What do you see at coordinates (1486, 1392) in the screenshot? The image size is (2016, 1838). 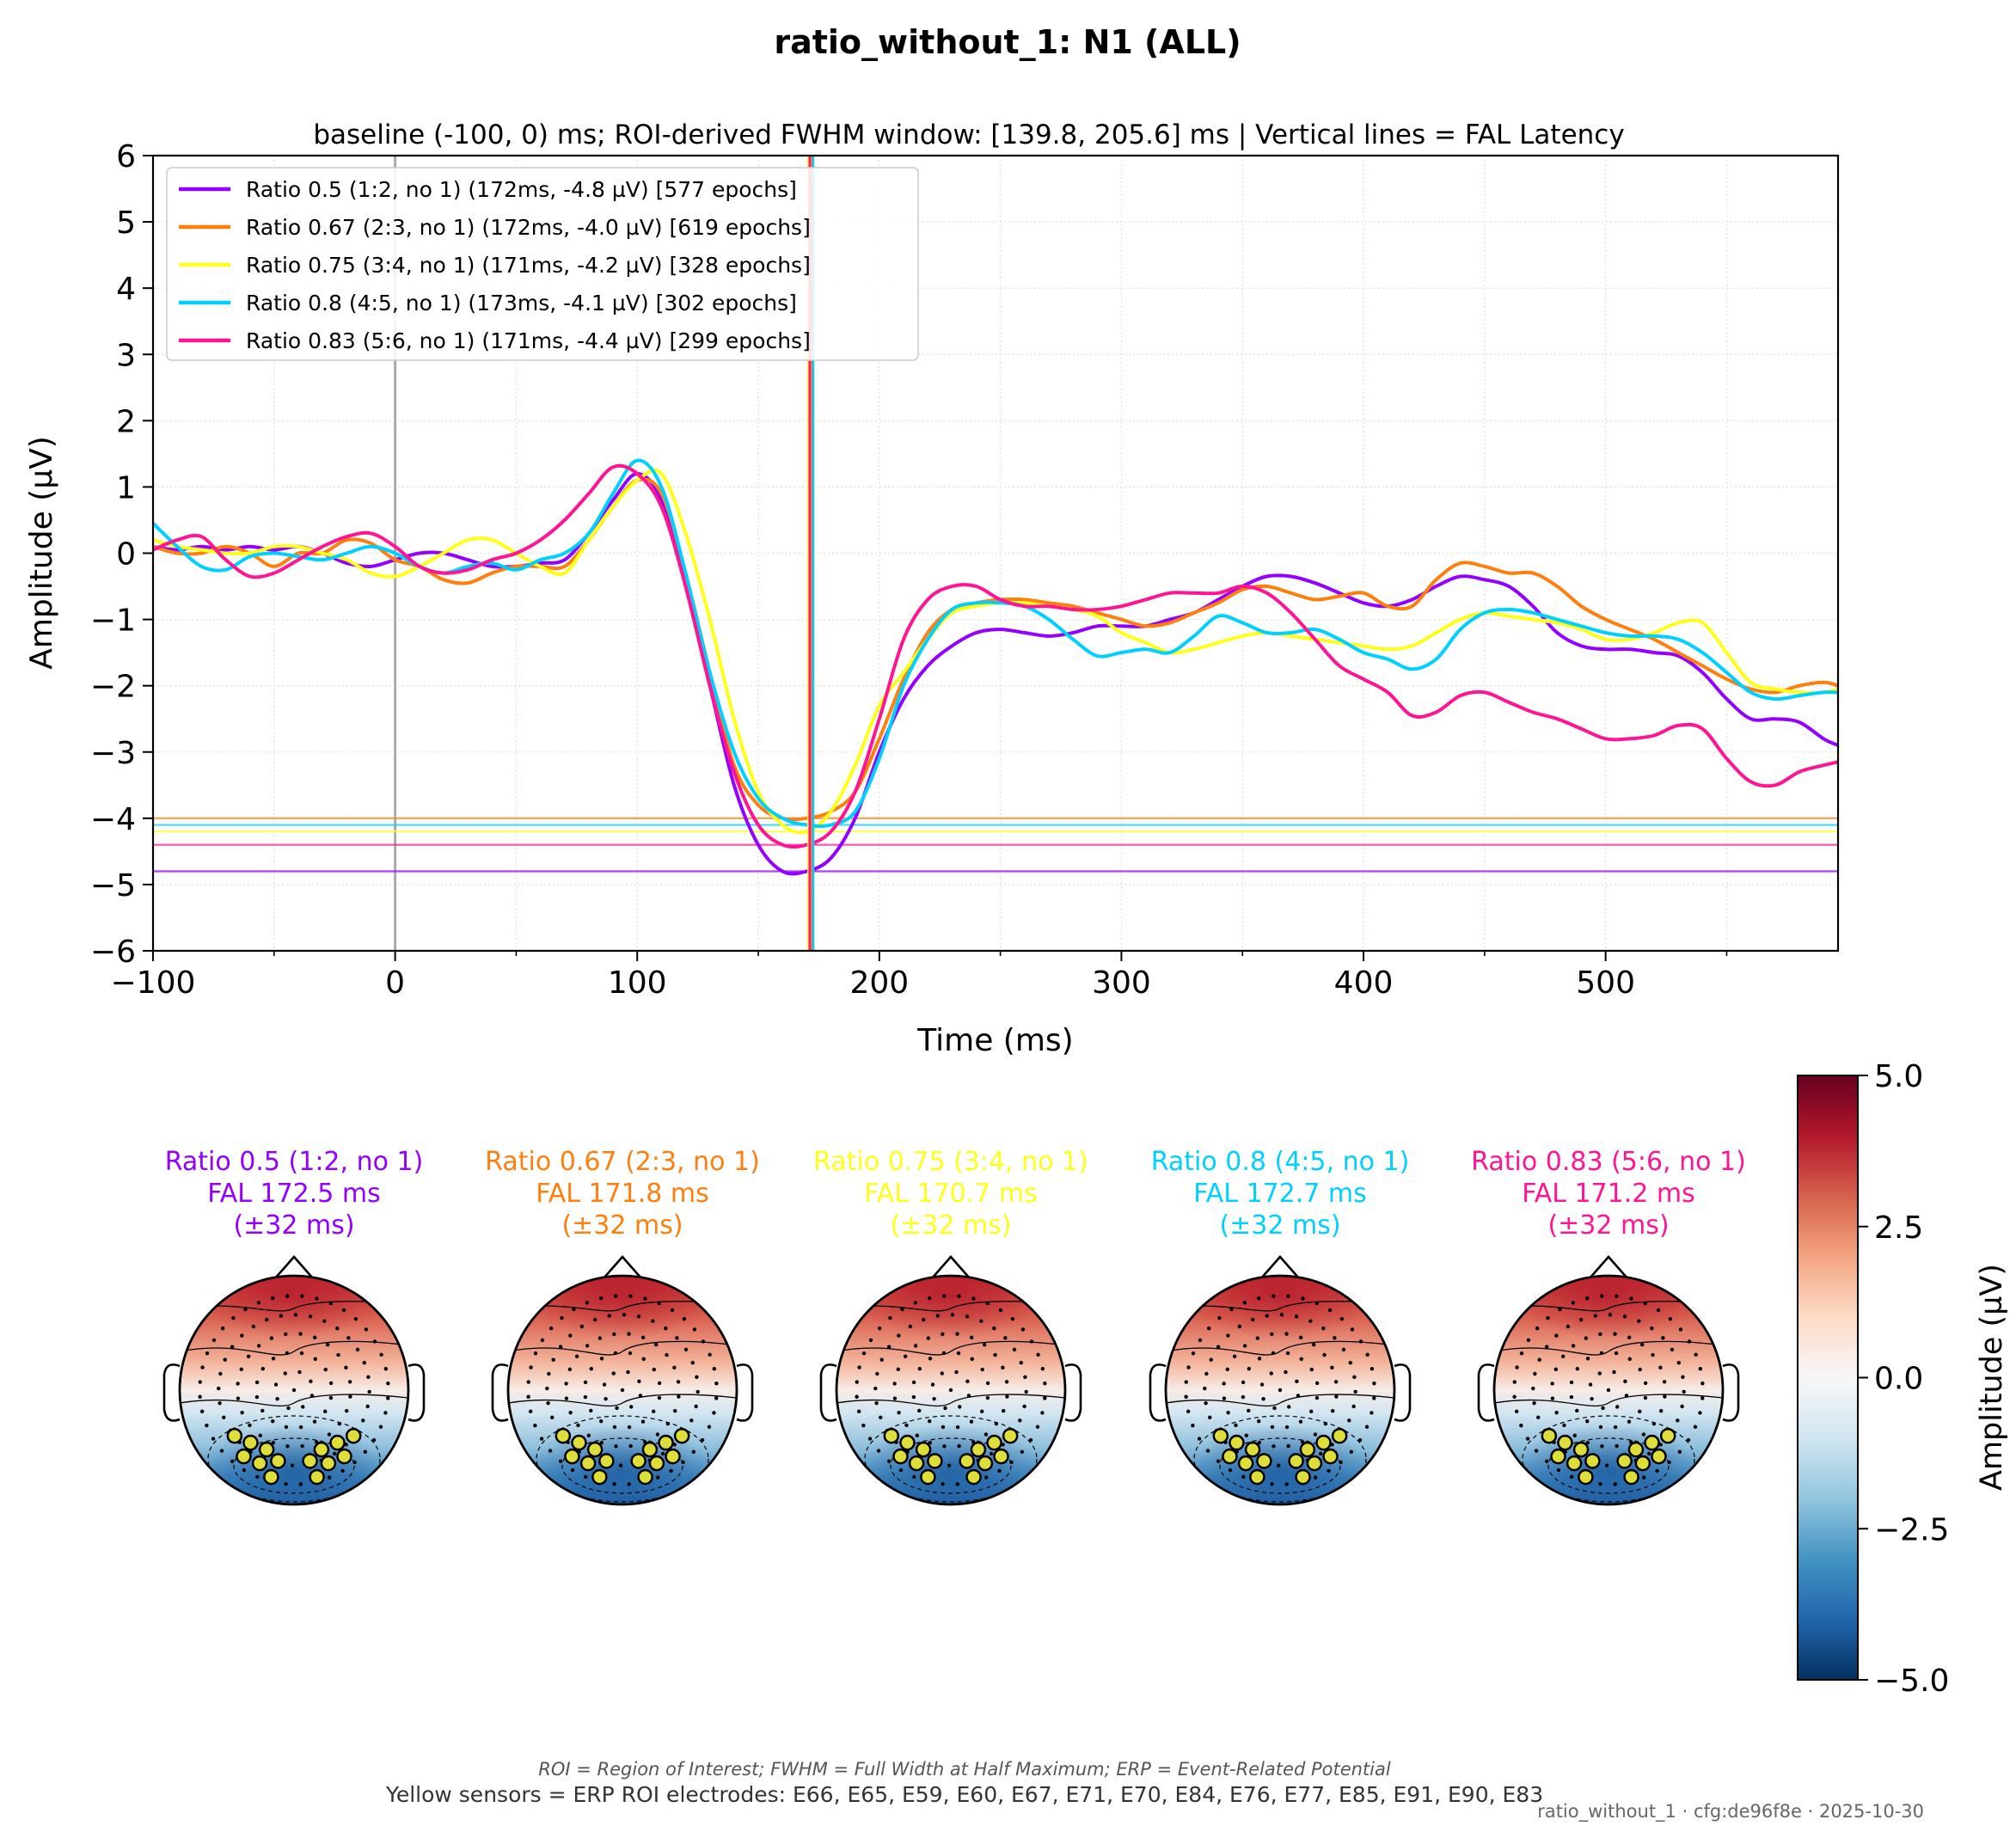 I see `left-ear-outline` at bounding box center [1486, 1392].